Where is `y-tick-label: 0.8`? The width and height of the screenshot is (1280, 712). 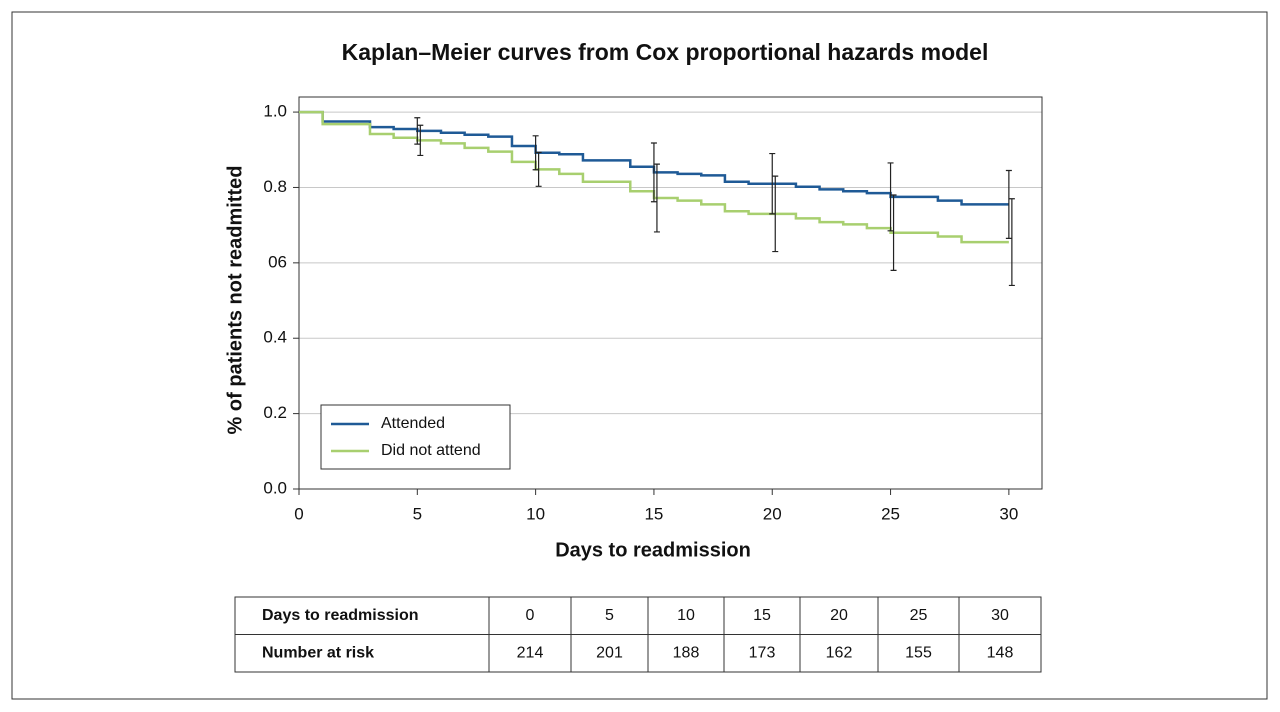 y-tick-label: 0.8 is located at coordinates (275, 186).